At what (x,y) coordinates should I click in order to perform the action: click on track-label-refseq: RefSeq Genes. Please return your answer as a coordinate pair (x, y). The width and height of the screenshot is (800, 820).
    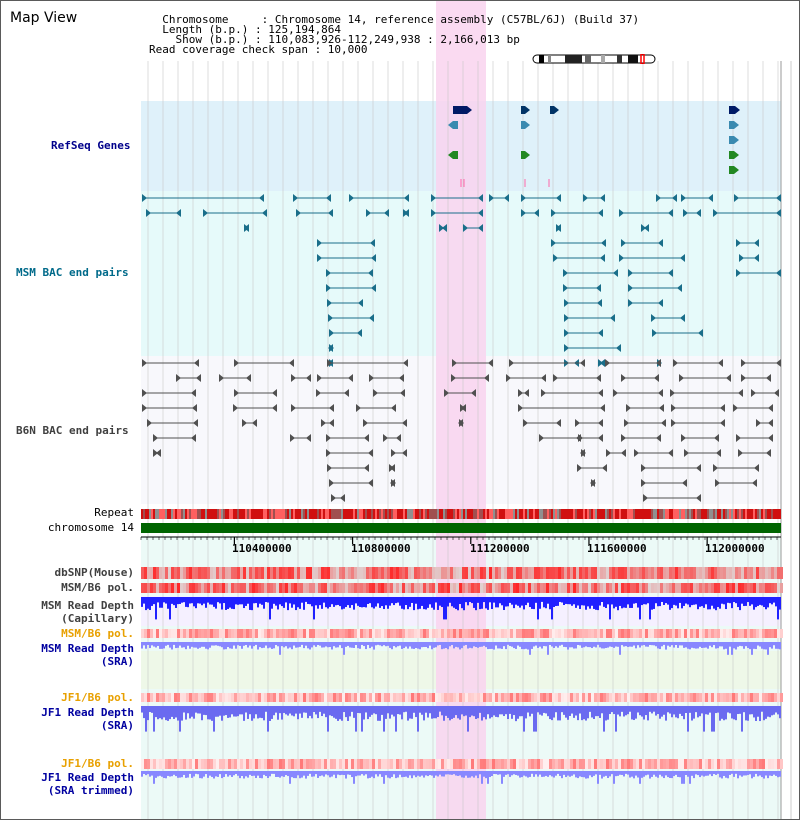
    Looking at the image, I should click on (91, 145).